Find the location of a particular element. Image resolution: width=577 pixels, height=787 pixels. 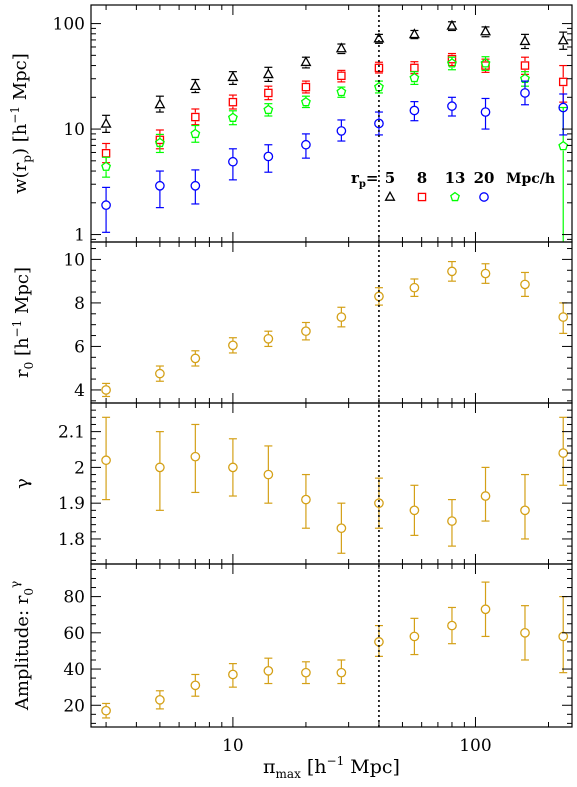

x-axis-label: πmax [h−1 Mpc] is located at coordinates (331, 767).